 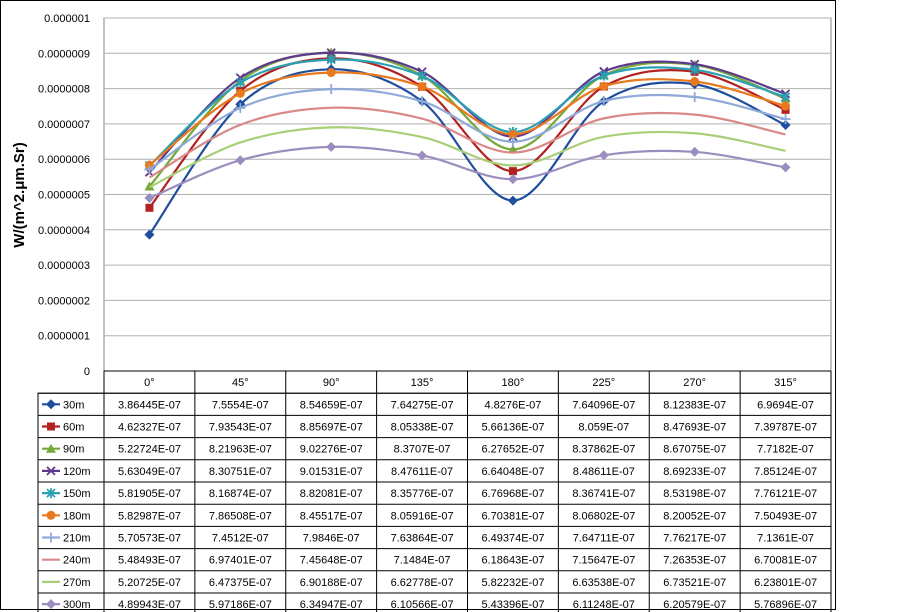 I want to click on data-label: 6.47375E-07, so click(x=240, y=583).